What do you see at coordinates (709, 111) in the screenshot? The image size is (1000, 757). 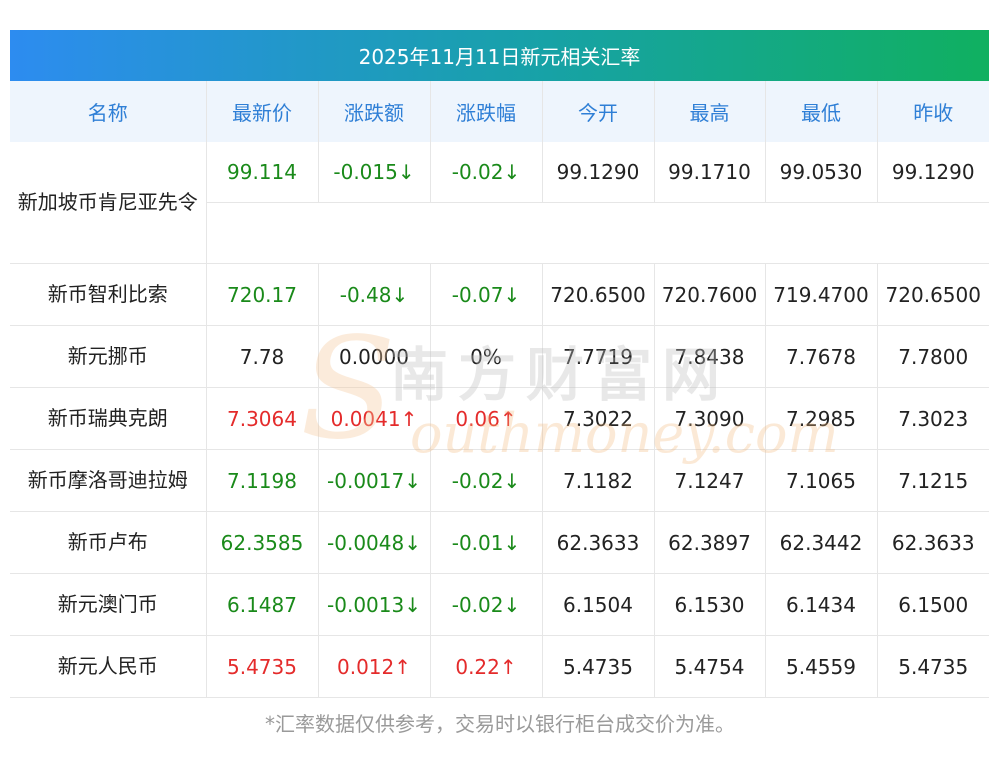 I see `header-high: 最高` at bounding box center [709, 111].